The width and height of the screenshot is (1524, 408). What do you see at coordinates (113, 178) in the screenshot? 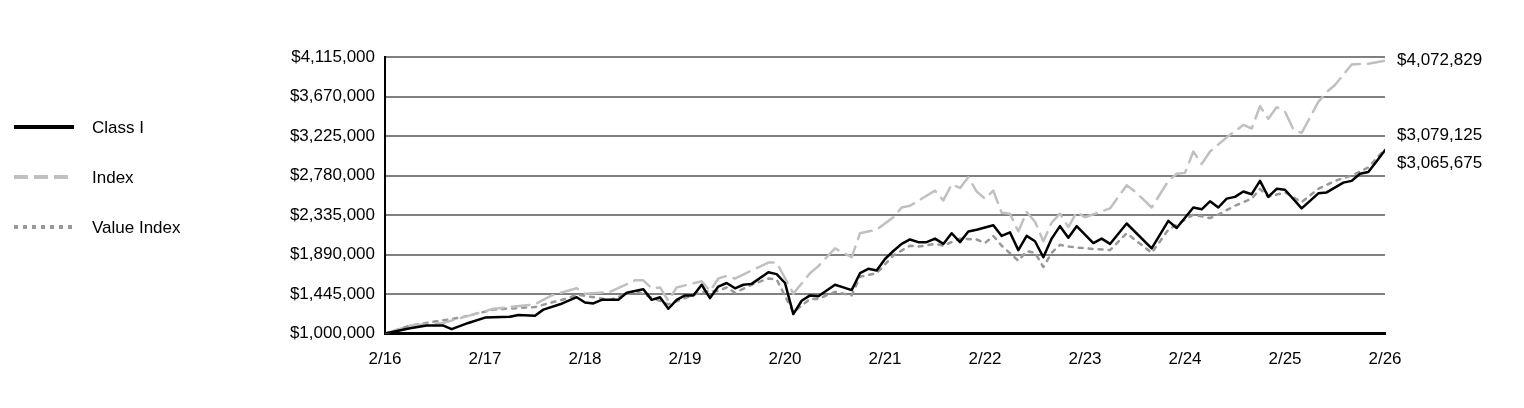
I see `legend-label: Index` at bounding box center [113, 178].